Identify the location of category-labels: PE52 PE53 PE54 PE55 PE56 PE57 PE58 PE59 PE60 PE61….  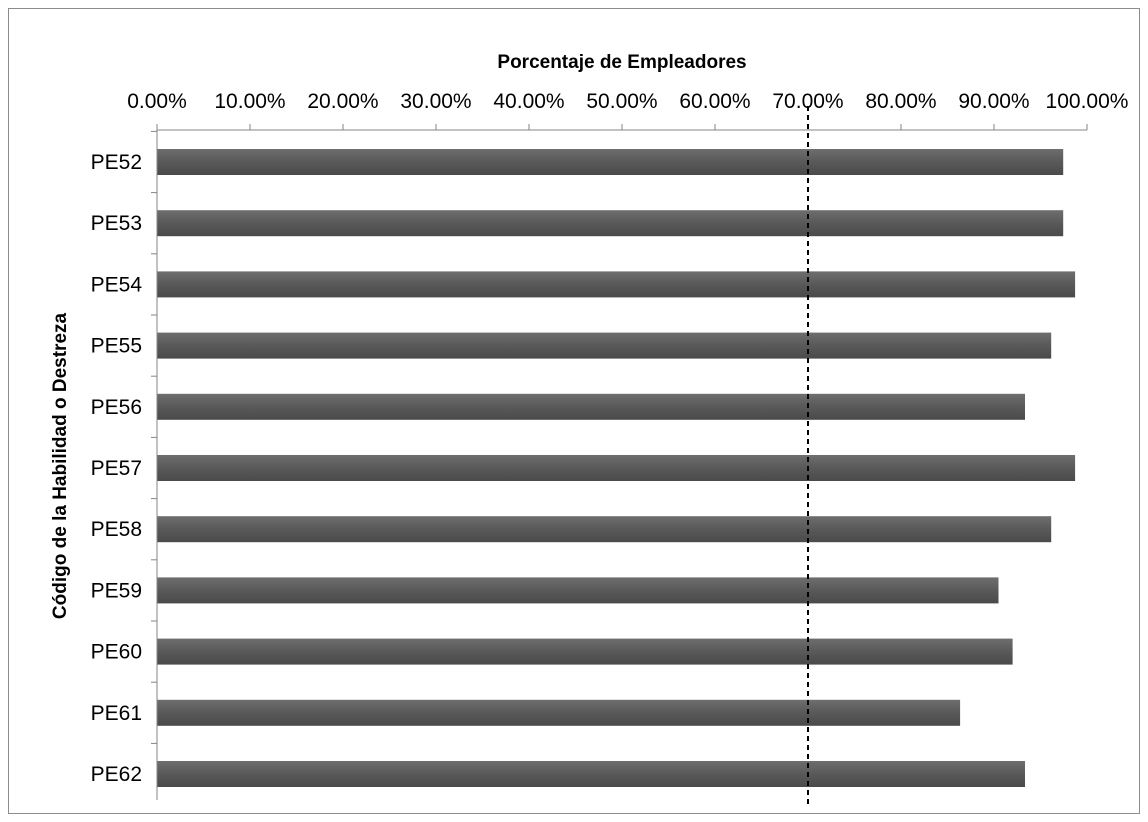
(124, 458).